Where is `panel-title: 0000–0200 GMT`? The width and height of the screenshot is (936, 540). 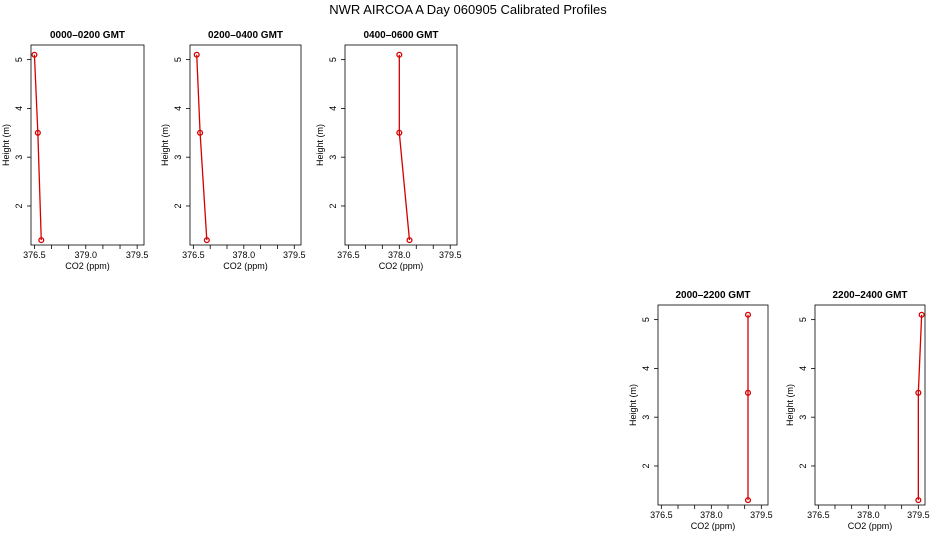
panel-title: 0000–0200 GMT is located at coordinates (87, 35).